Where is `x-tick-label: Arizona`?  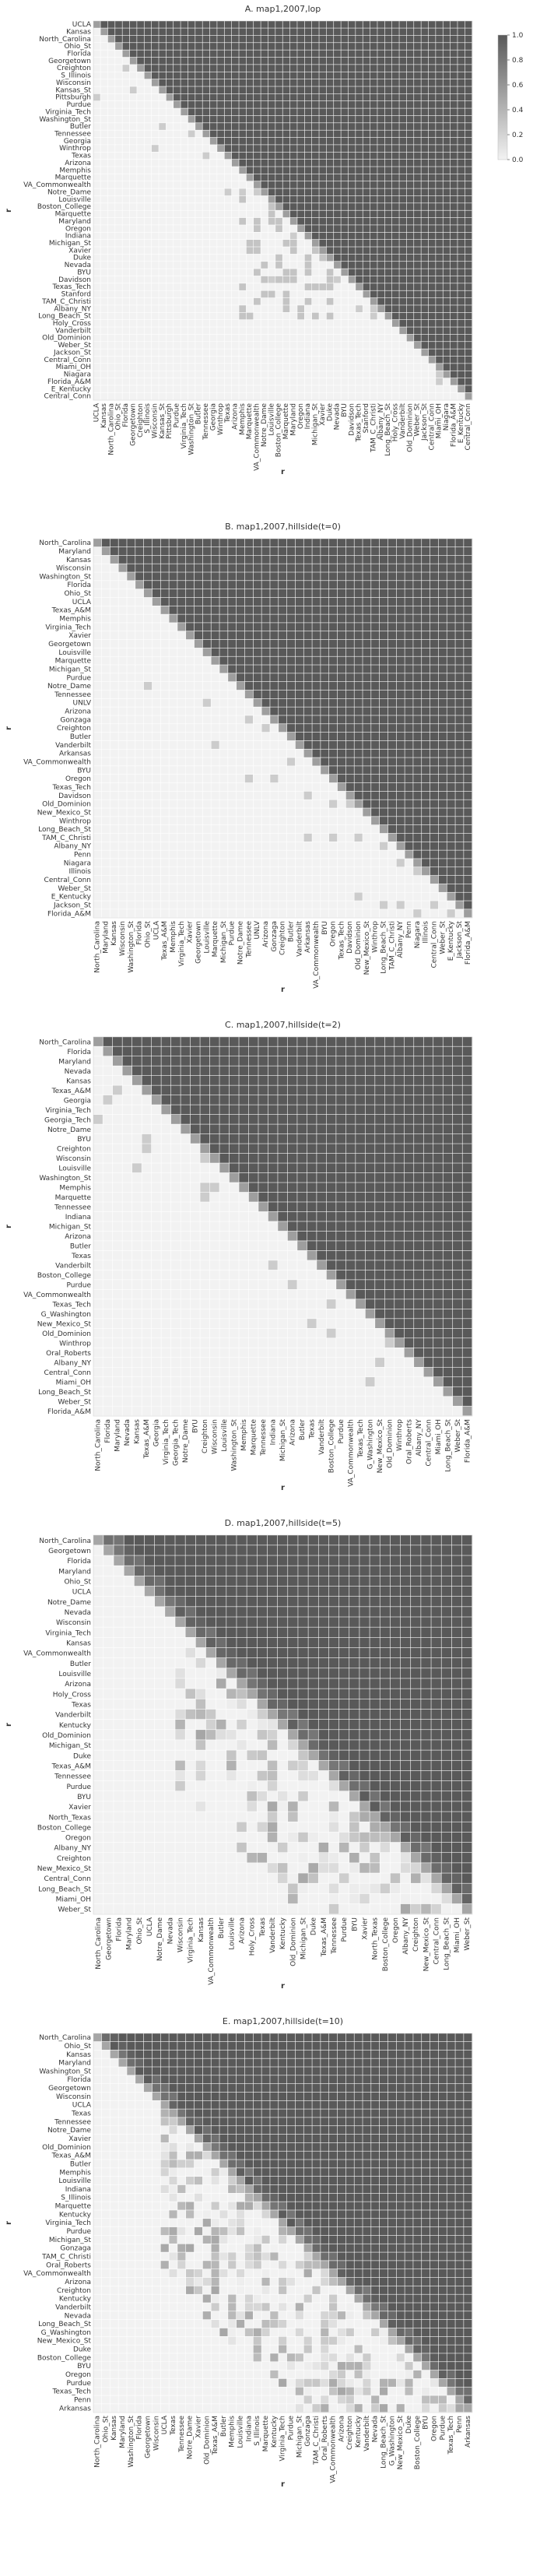
x-tick-label: Arizona is located at coordinates (266, 934).